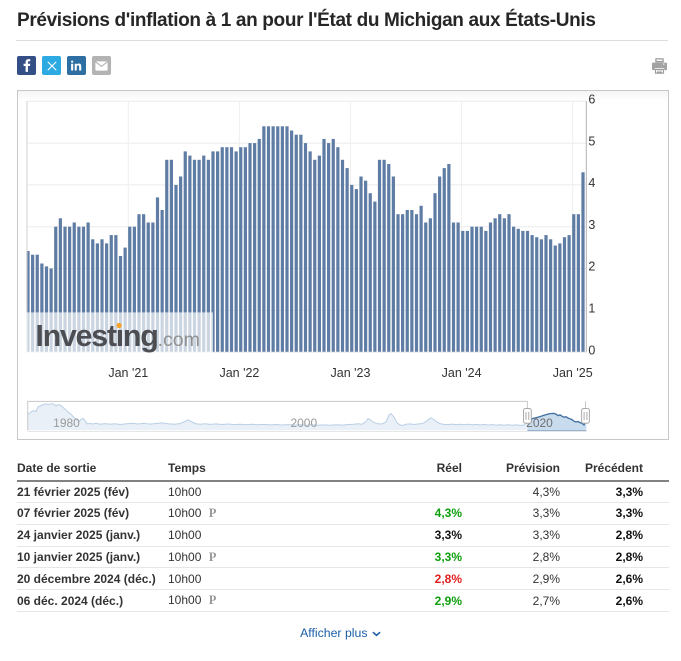  I want to click on svg-text: 2, so click(591, 267).